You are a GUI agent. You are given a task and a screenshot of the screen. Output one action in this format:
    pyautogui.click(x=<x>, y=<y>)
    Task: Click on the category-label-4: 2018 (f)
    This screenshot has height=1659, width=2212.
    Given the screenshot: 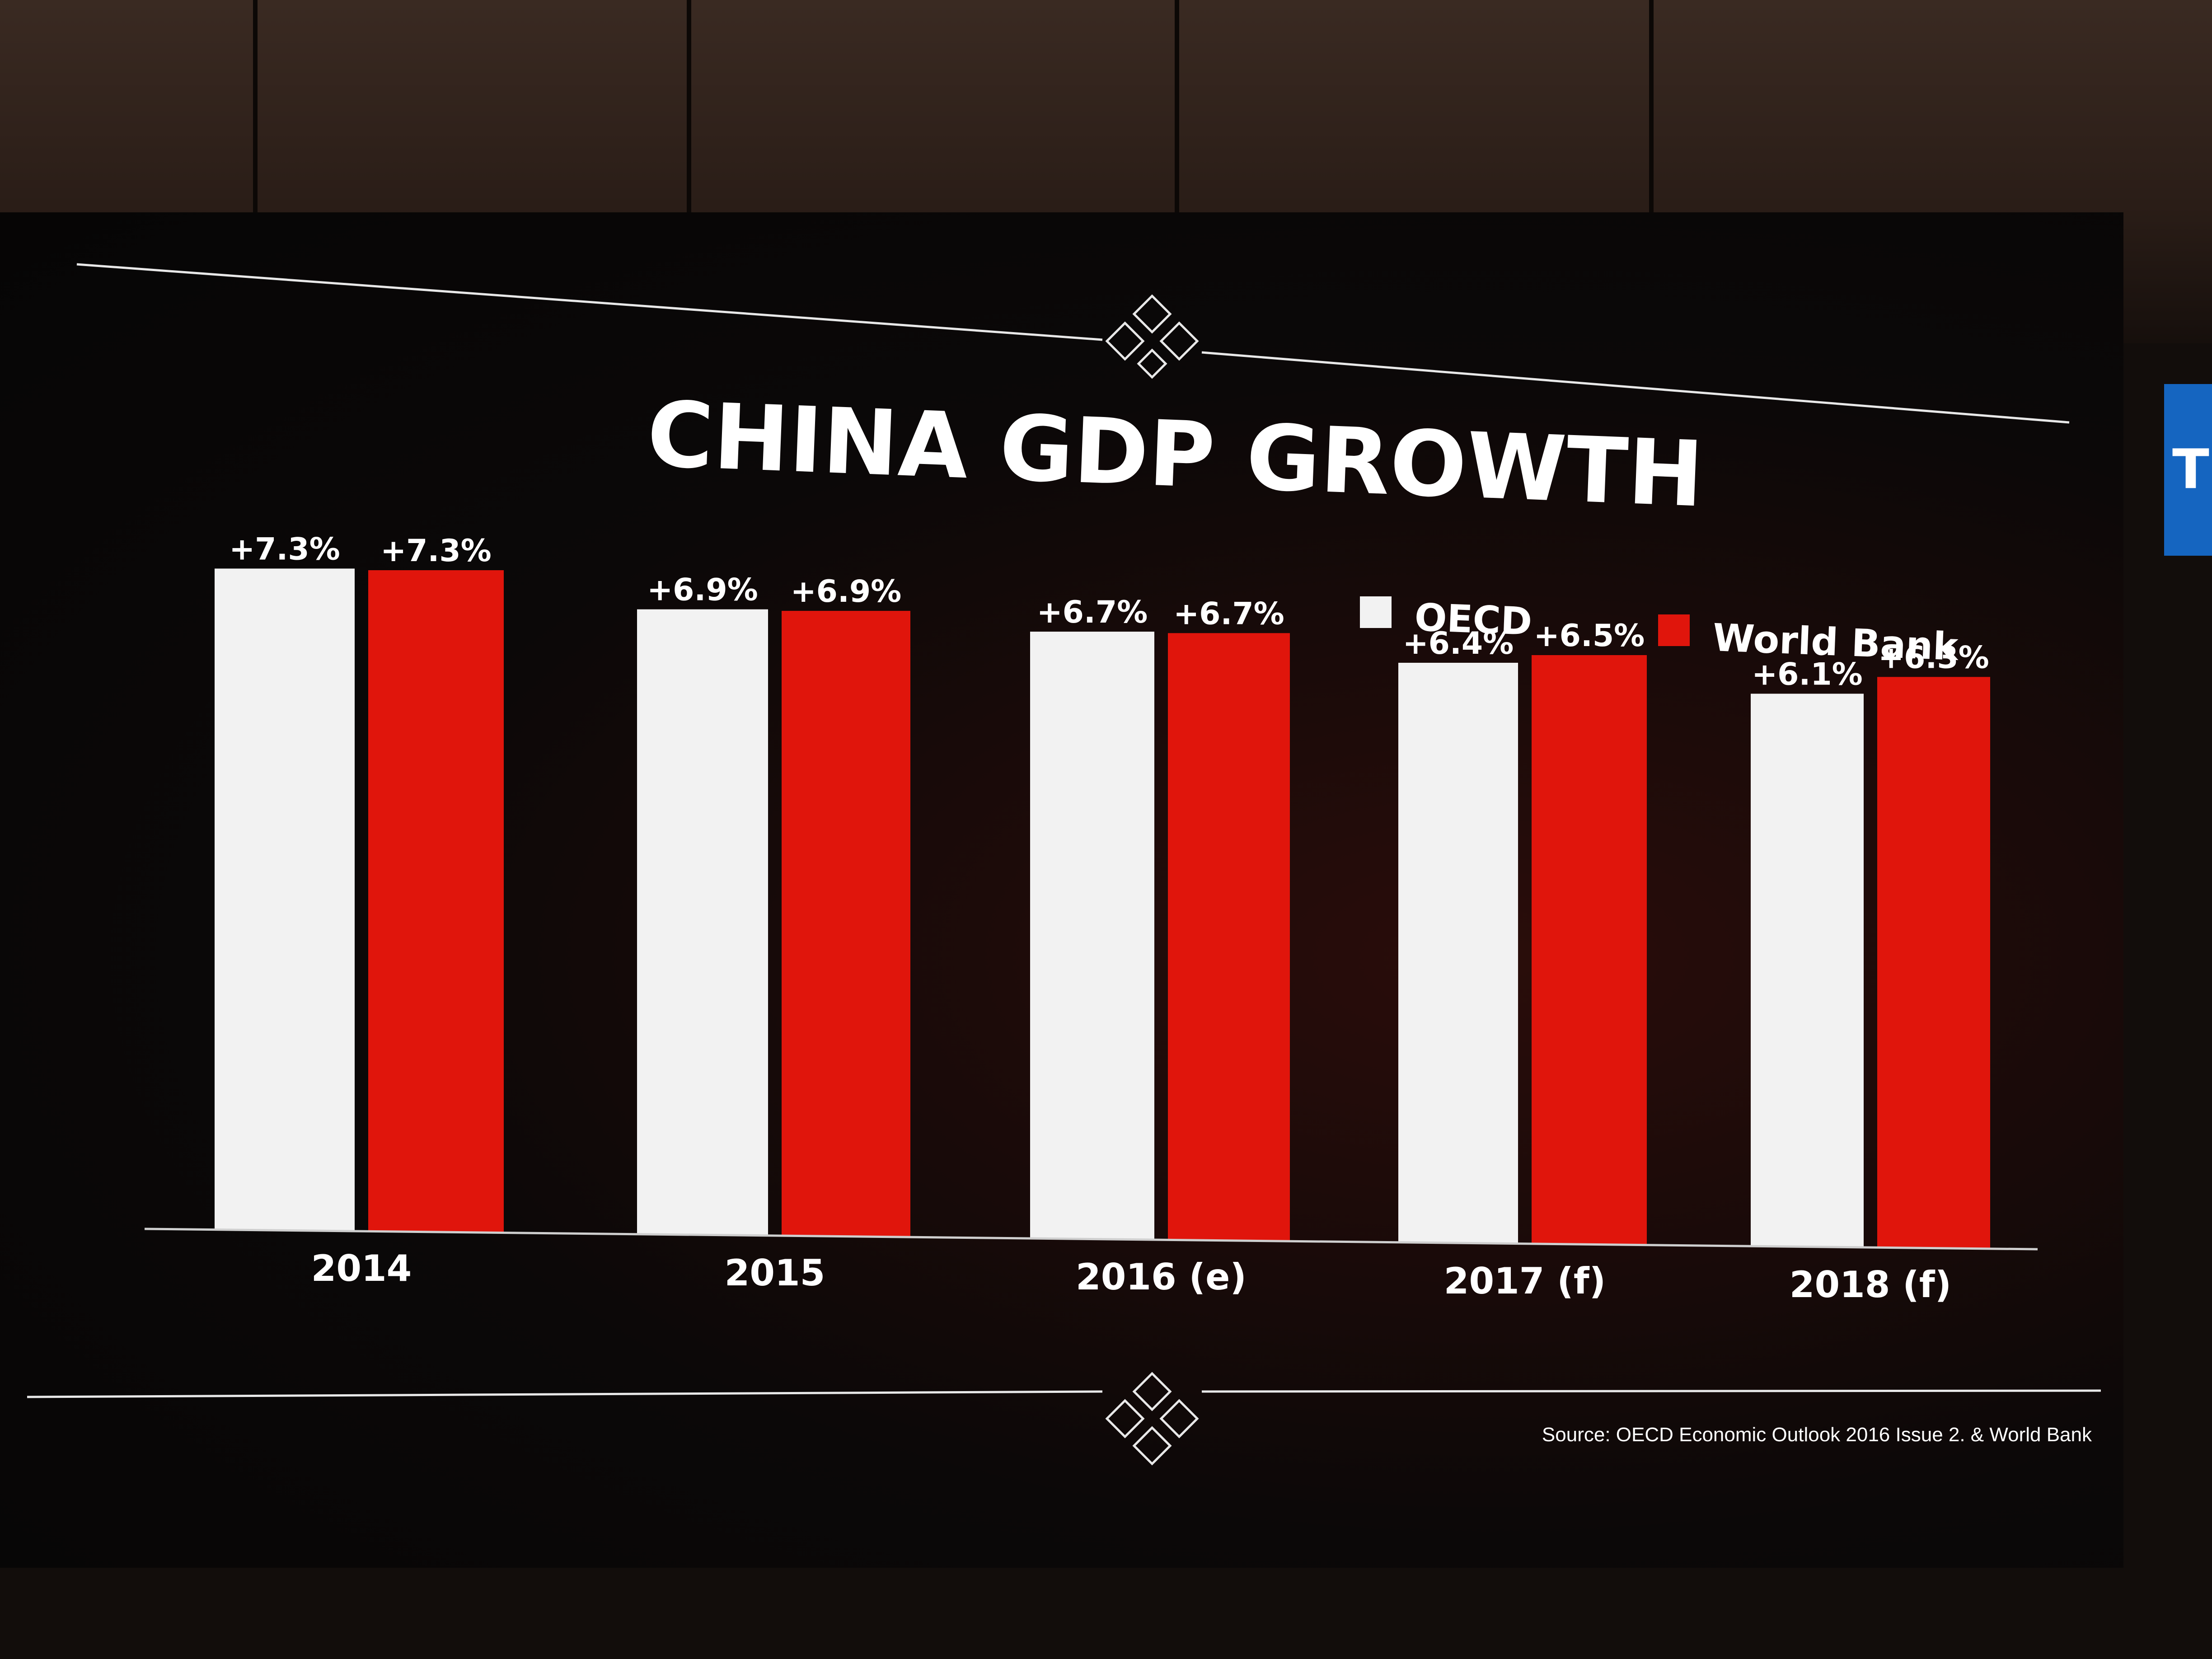 What is the action you would take?
    pyautogui.click(x=1870, y=1285)
    